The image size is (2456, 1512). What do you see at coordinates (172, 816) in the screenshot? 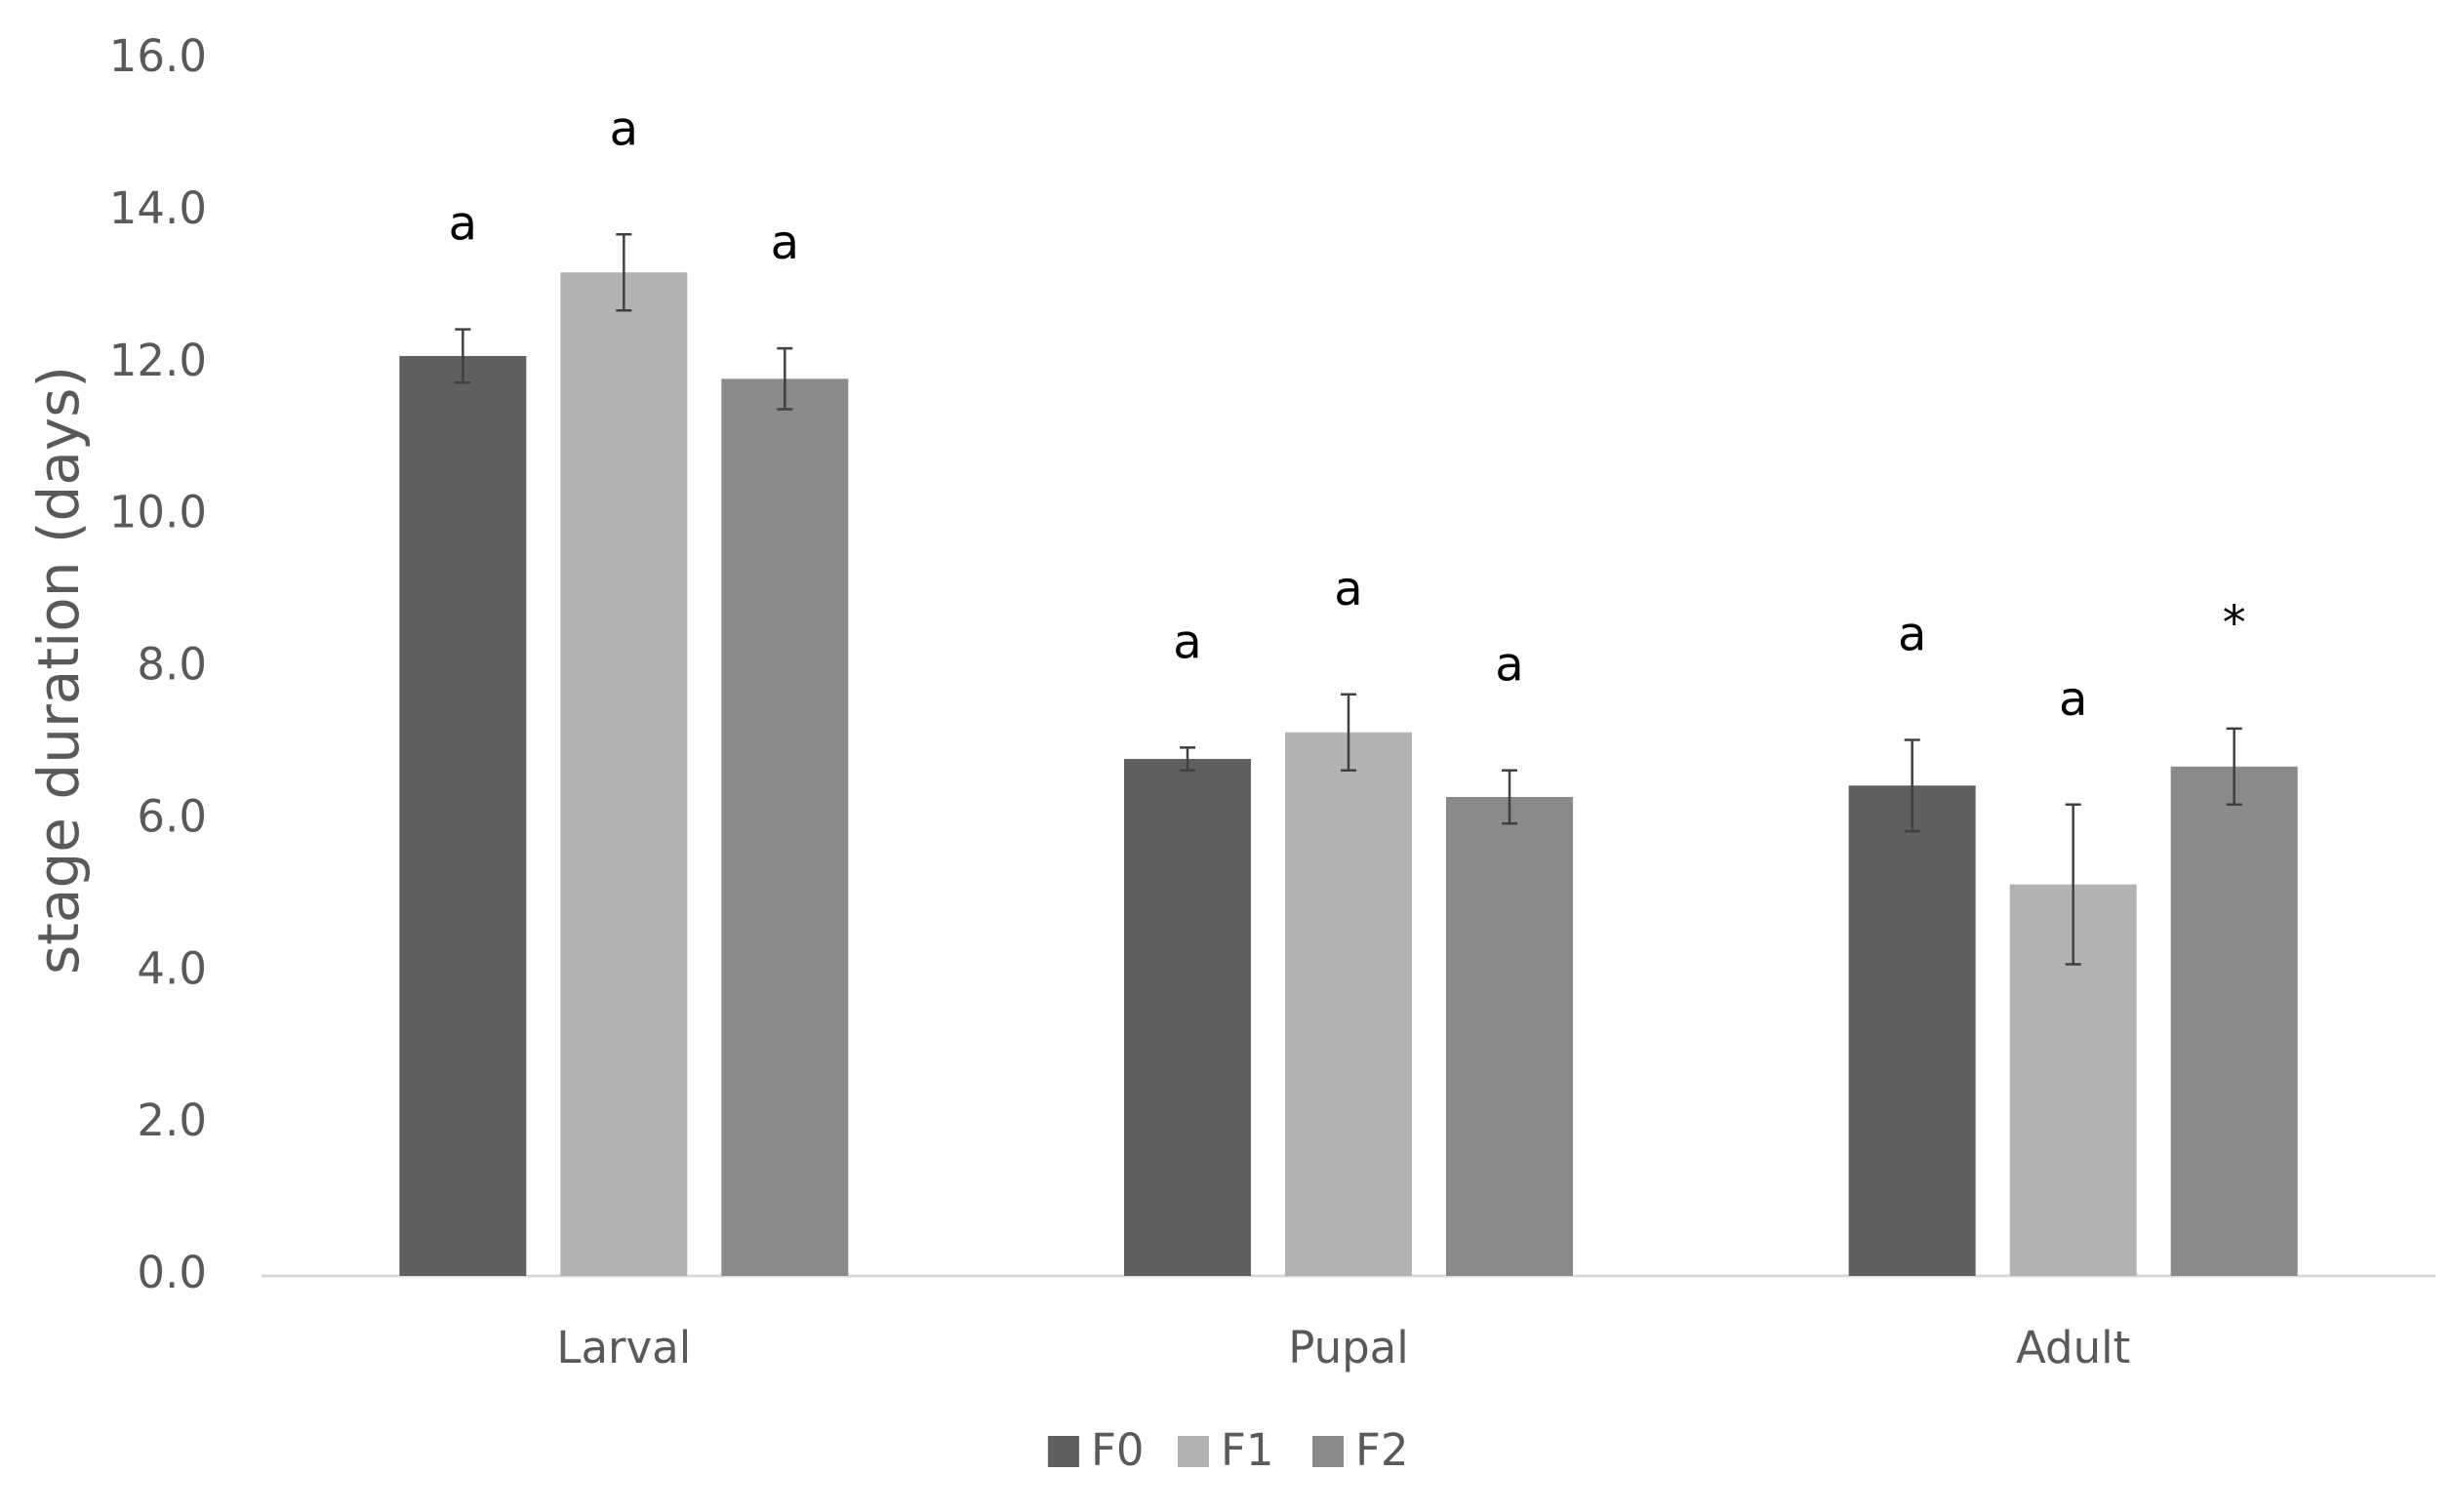
I see `y-tick-label: 6.0` at bounding box center [172, 816].